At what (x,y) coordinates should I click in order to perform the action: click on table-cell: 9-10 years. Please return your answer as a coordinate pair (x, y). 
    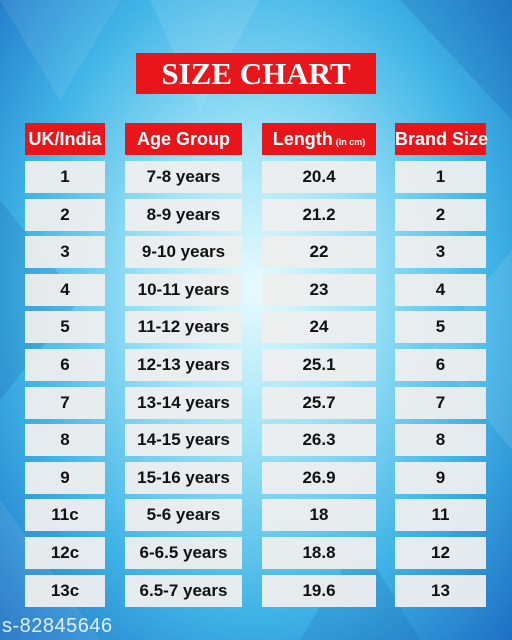
    Looking at the image, I should click on (183, 252).